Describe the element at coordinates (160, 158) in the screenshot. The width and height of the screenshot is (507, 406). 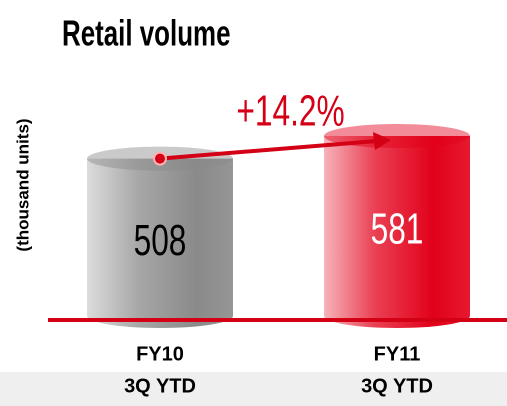
I see `arrow-start` at that location.